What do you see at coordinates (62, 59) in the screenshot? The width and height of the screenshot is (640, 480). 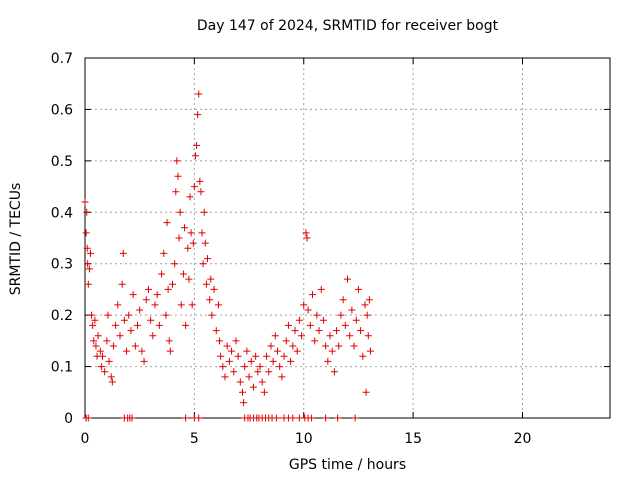 I see `y-tick-label: 0.7` at bounding box center [62, 59].